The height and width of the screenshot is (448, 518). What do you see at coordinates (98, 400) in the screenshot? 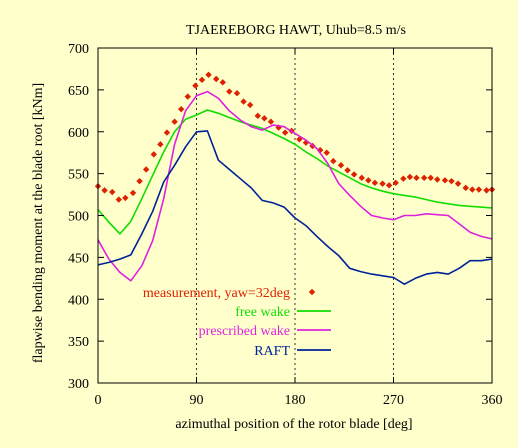
I see `x-tick-label: 0` at bounding box center [98, 400].